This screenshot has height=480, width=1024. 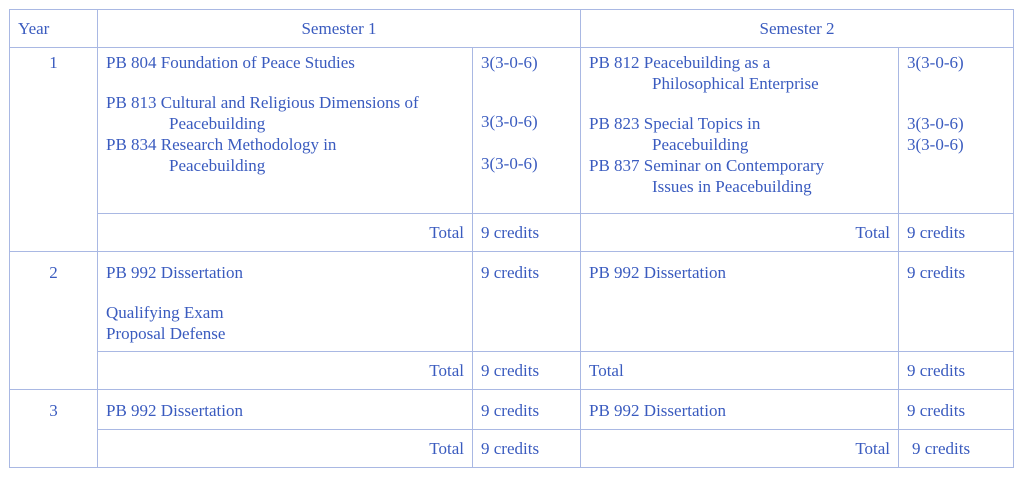 What do you see at coordinates (339, 28) in the screenshot?
I see `semester-1-header: Semester 1` at bounding box center [339, 28].